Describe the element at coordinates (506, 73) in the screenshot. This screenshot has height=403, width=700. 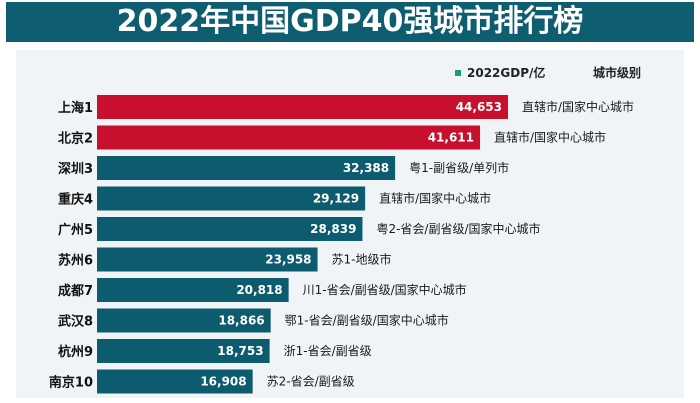
I see `legend-label: 2022GDP/亿` at that location.